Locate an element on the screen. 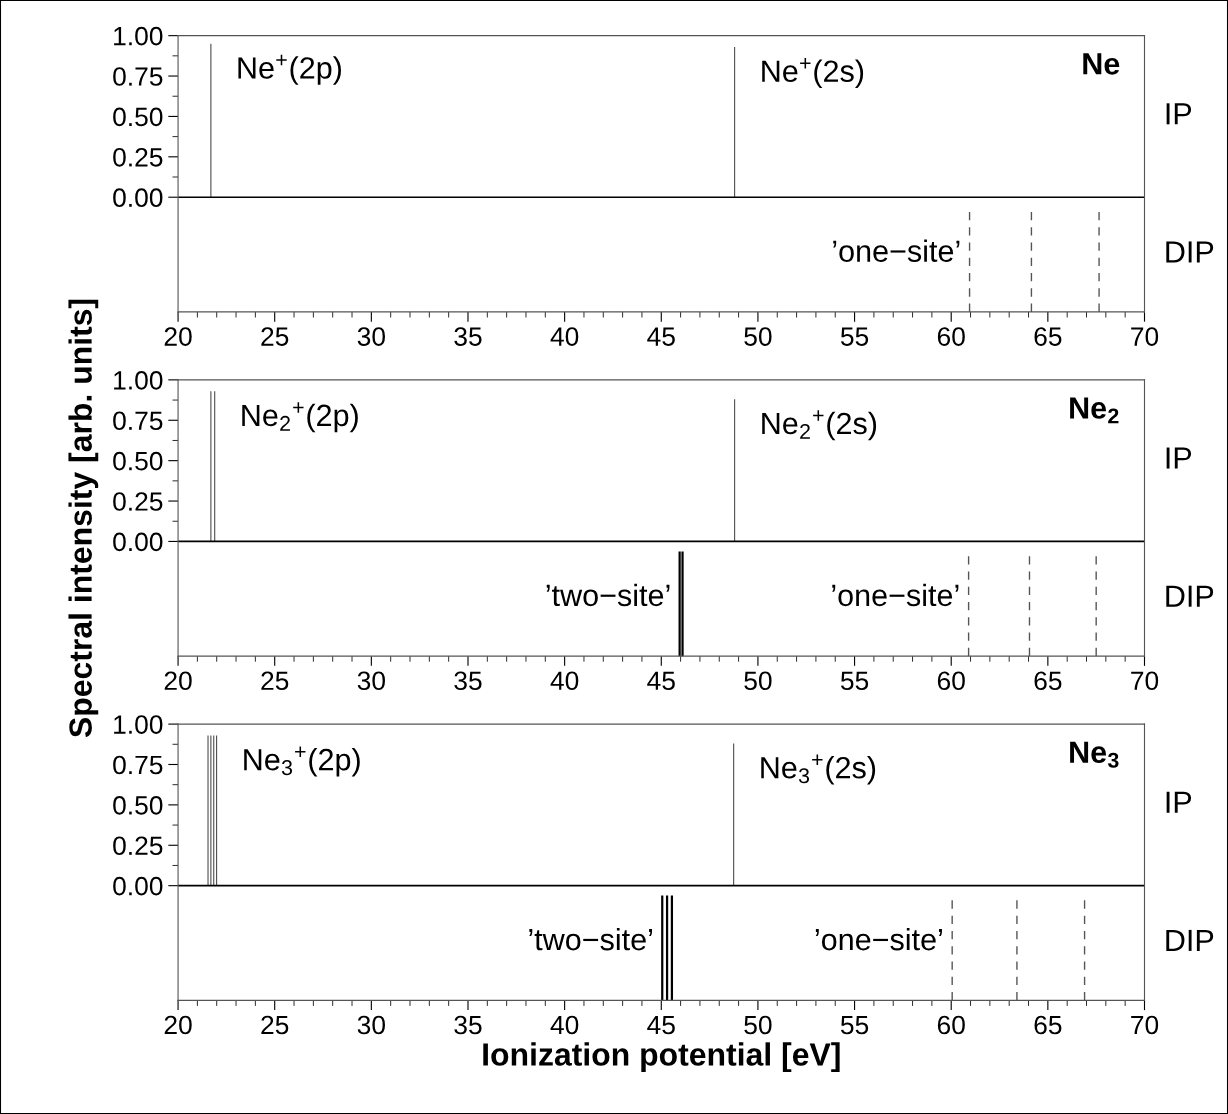  text: Ne$_{2}$ is located at coordinates (1094, 410).